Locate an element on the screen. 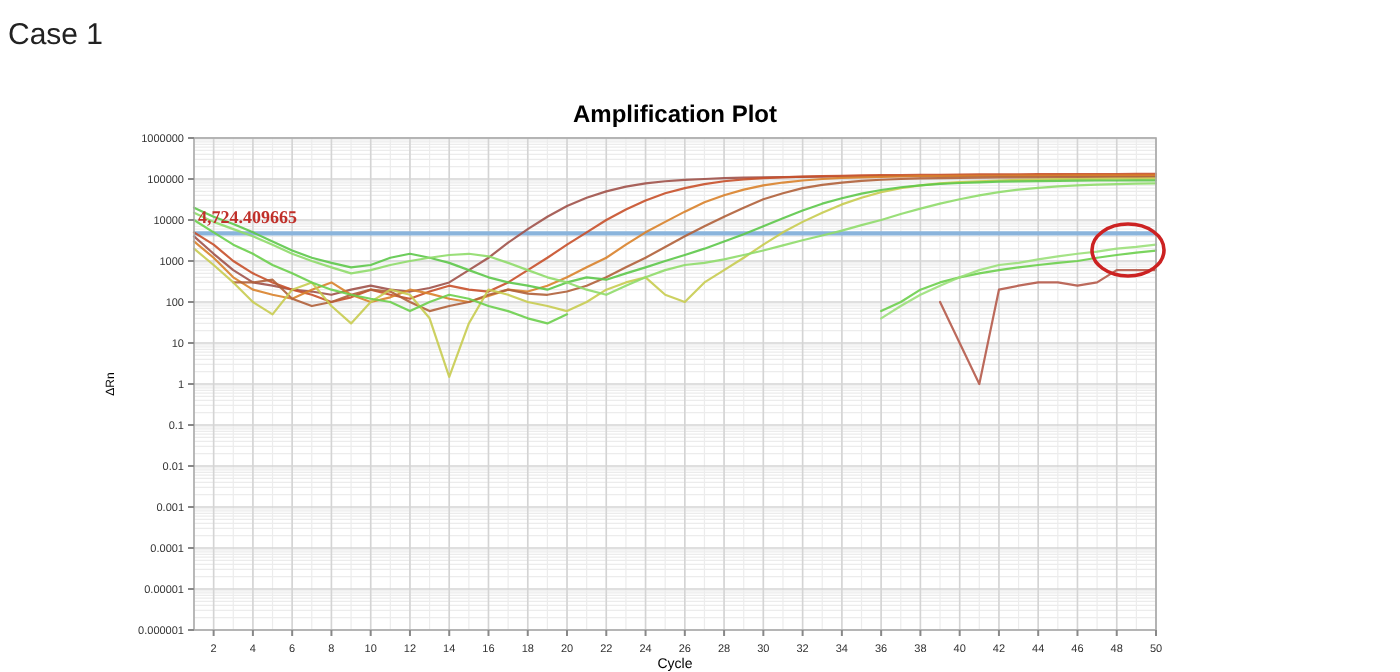 The image size is (1400, 672). text: Case 1 is located at coordinates (56, 35).